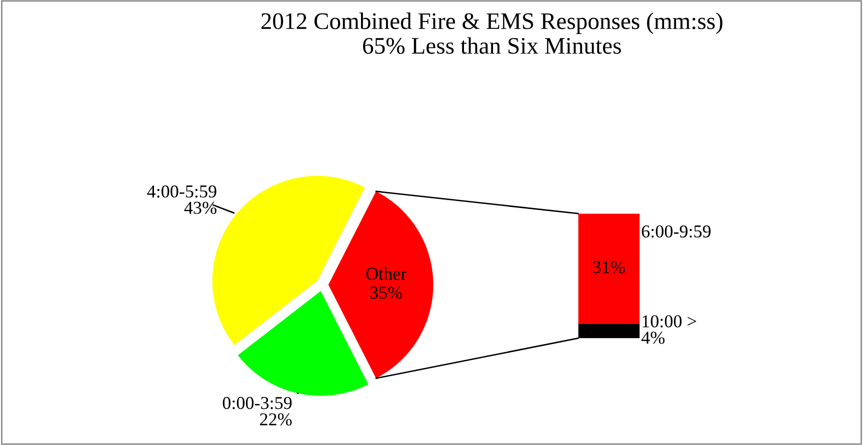 Image resolution: width=863 pixels, height=445 pixels. I want to click on data-label: 43%, so click(200, 208).